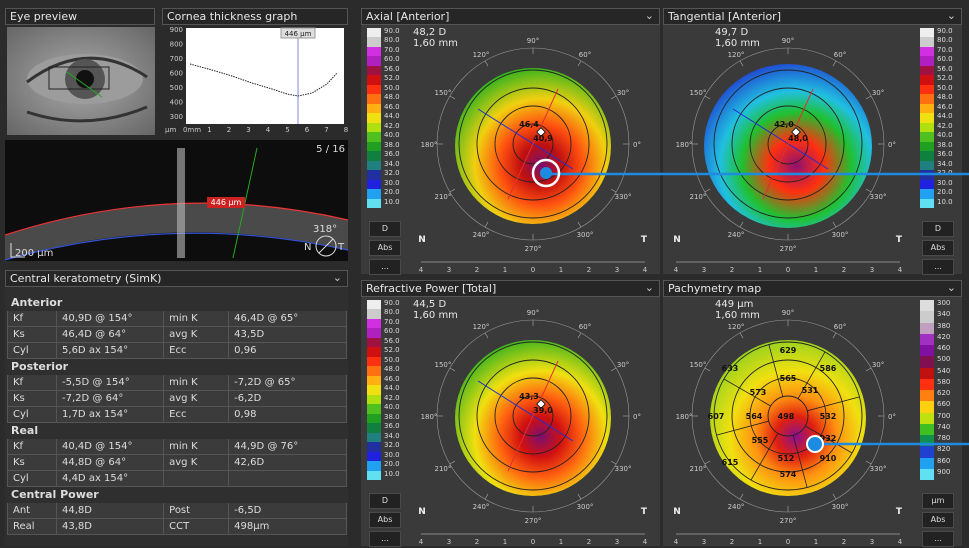  What do you see at coordinates (110, 510) in the screenshot?
I see `table-cell: 44,8D` at bounding box center [110, 510].